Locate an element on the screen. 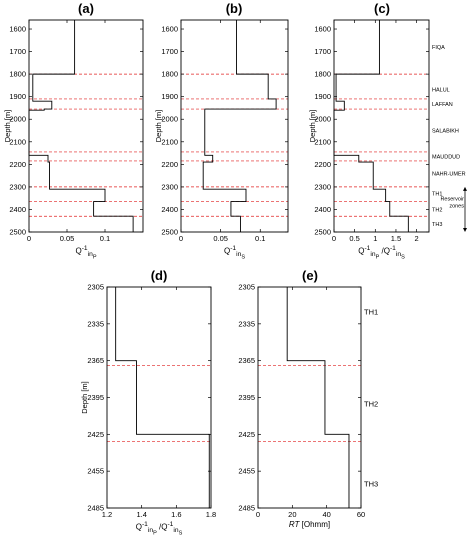 This screenshot has height=541, width=474. formation-label: TH3 is located at coordinates (437, 225).